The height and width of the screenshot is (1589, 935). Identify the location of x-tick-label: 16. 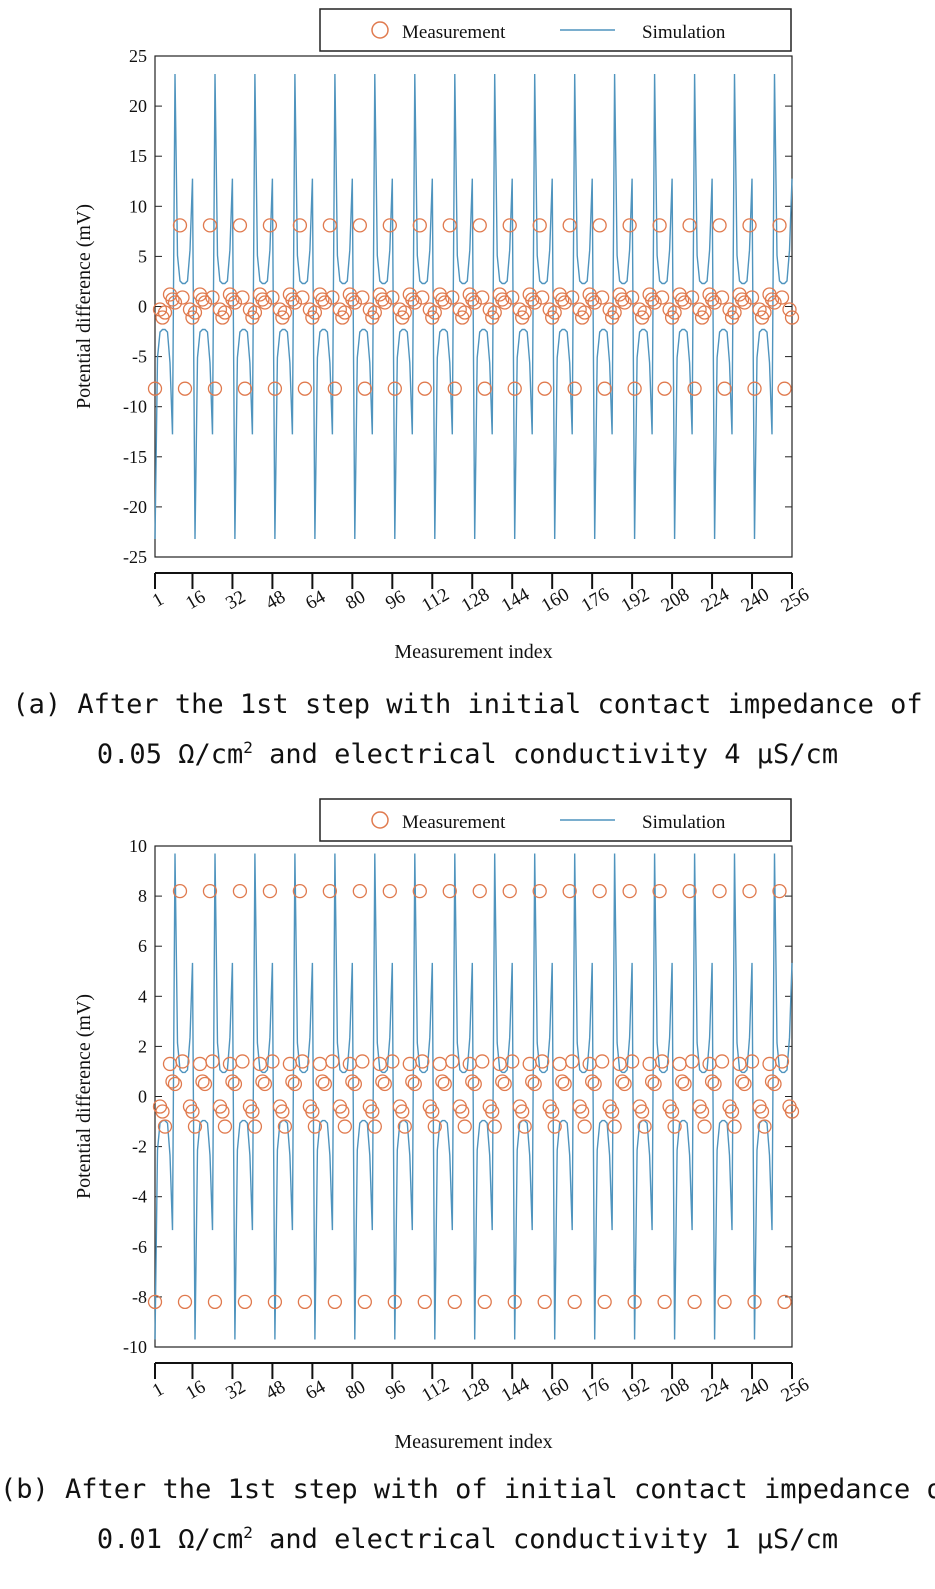
(195, 1390).